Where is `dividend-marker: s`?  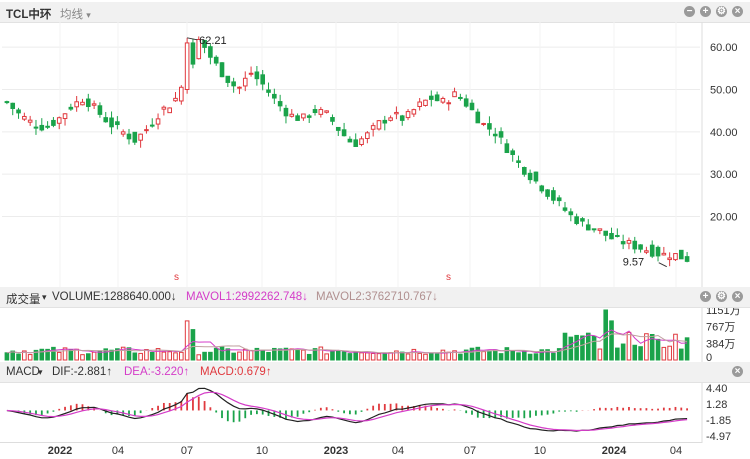 dividend-marker: s is located at coordinates (448, 277).